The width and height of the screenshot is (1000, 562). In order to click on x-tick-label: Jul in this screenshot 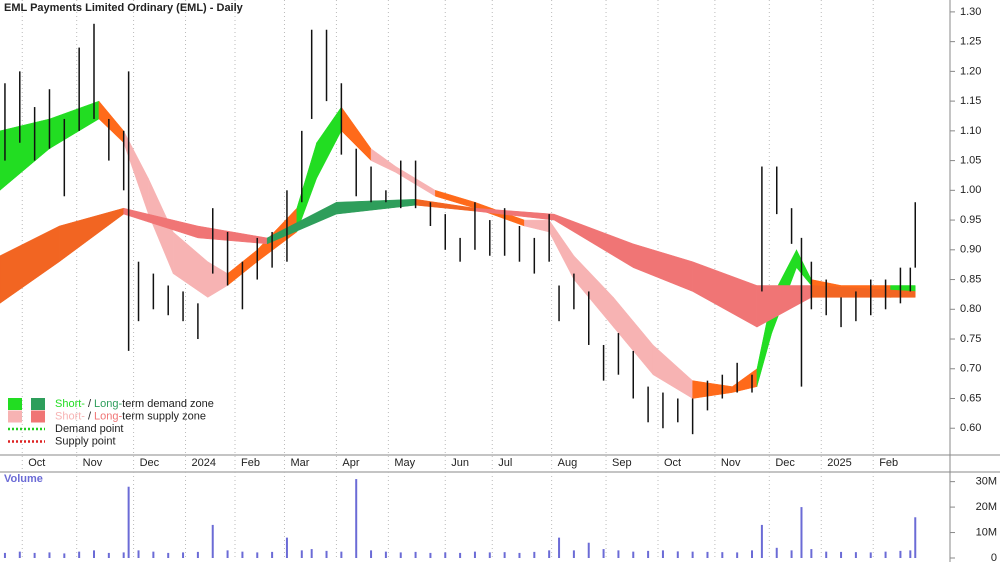, I will do `click(505, 463)`.